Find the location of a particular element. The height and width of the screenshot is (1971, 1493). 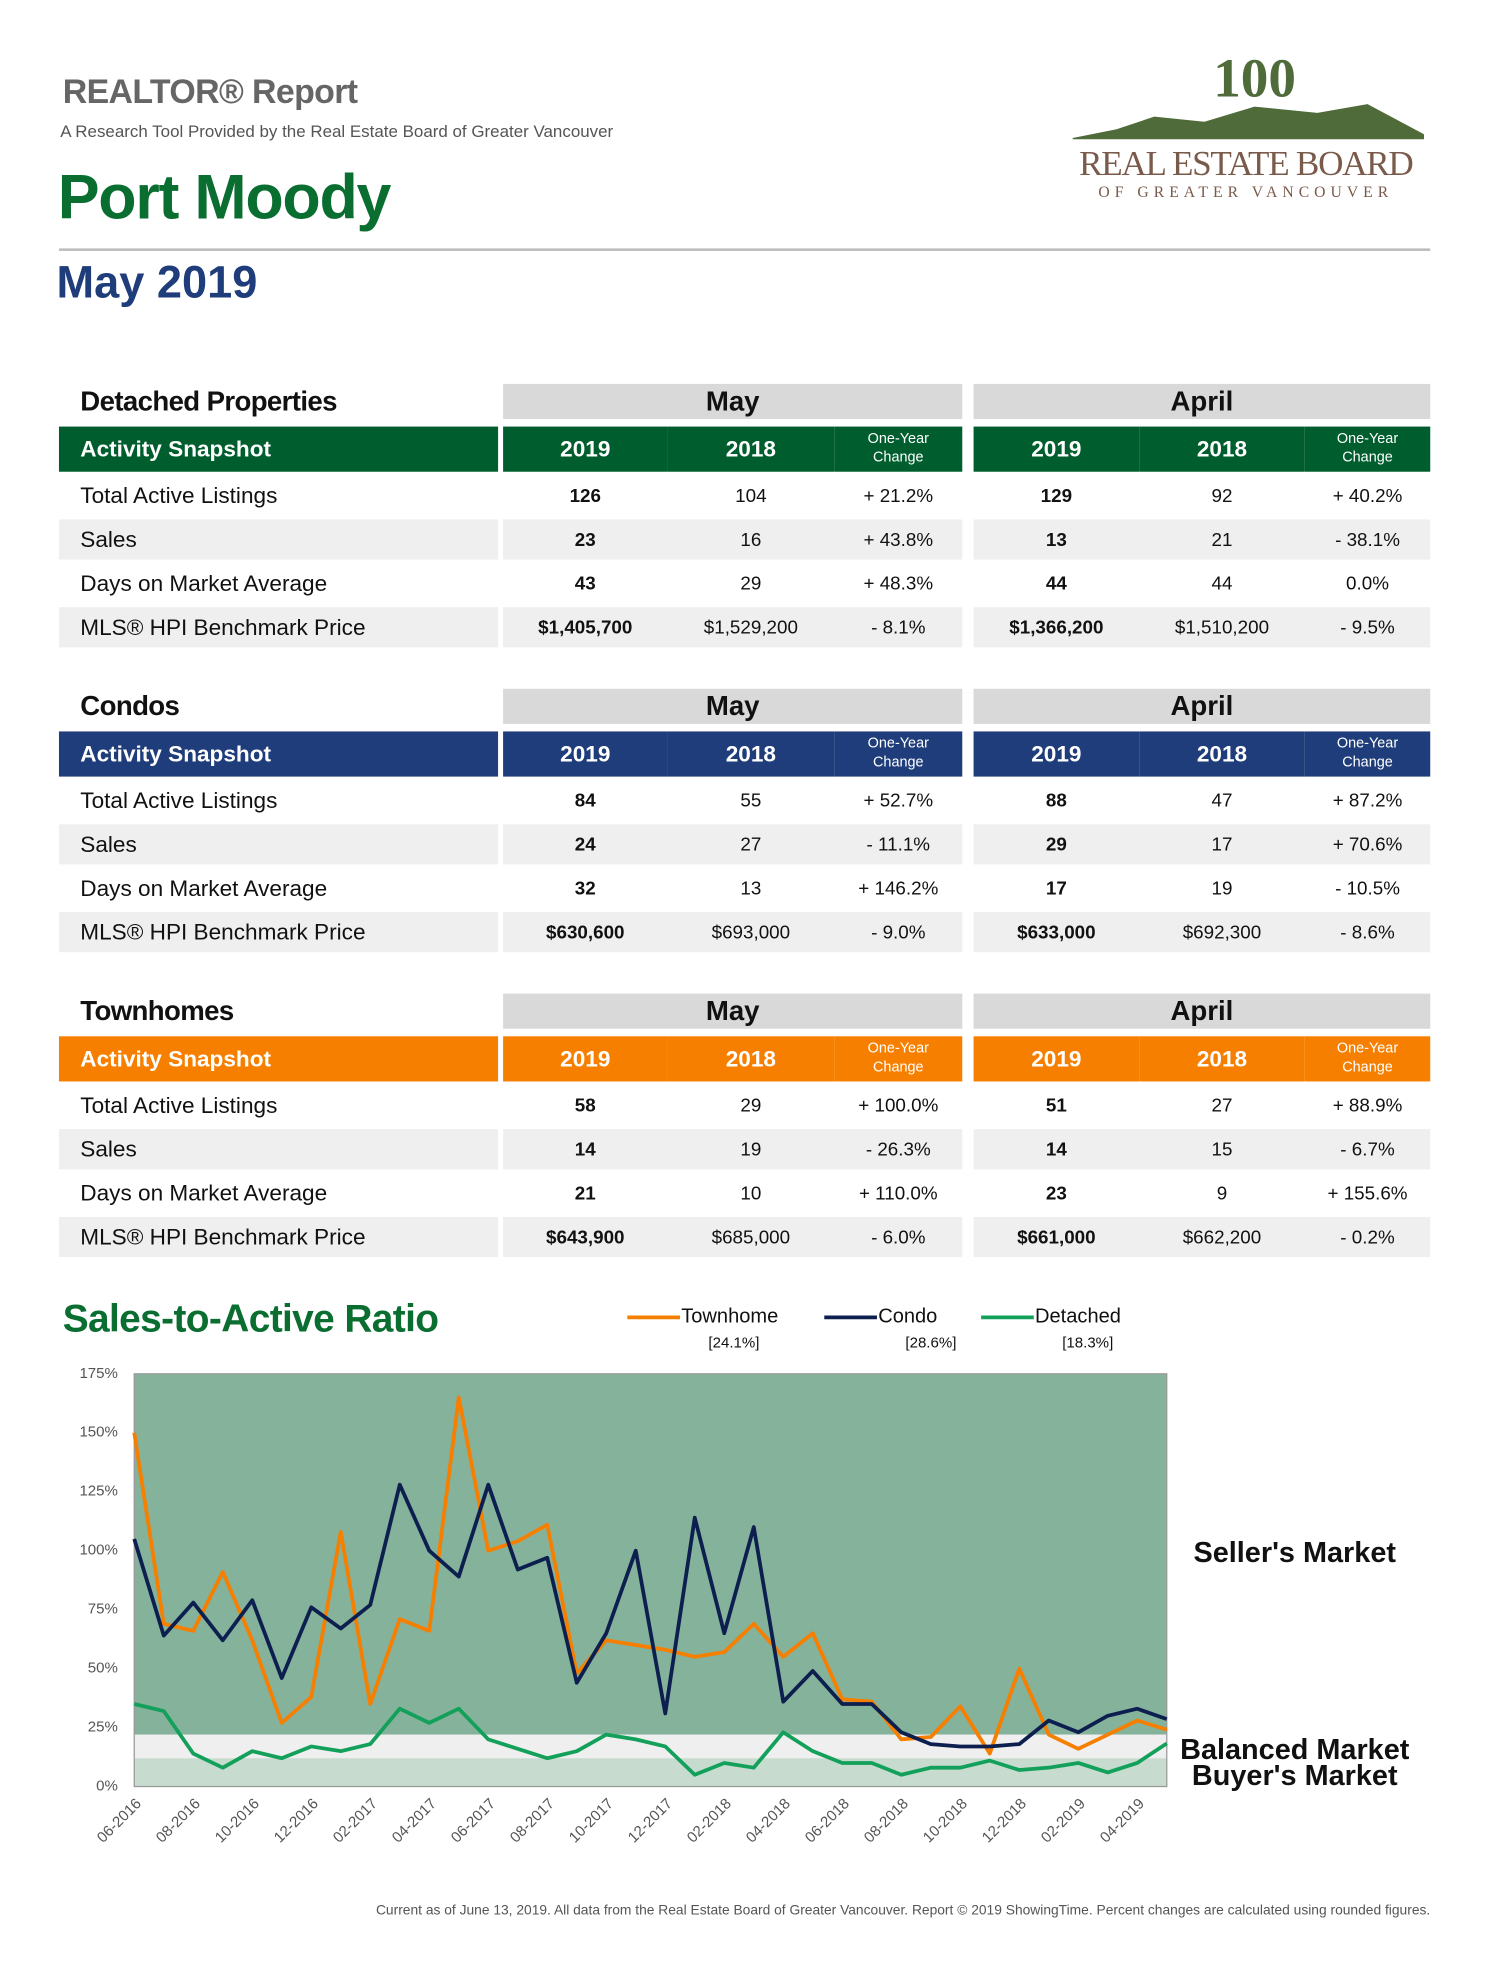

row-label: Sales is located at coordinates (108, 844).